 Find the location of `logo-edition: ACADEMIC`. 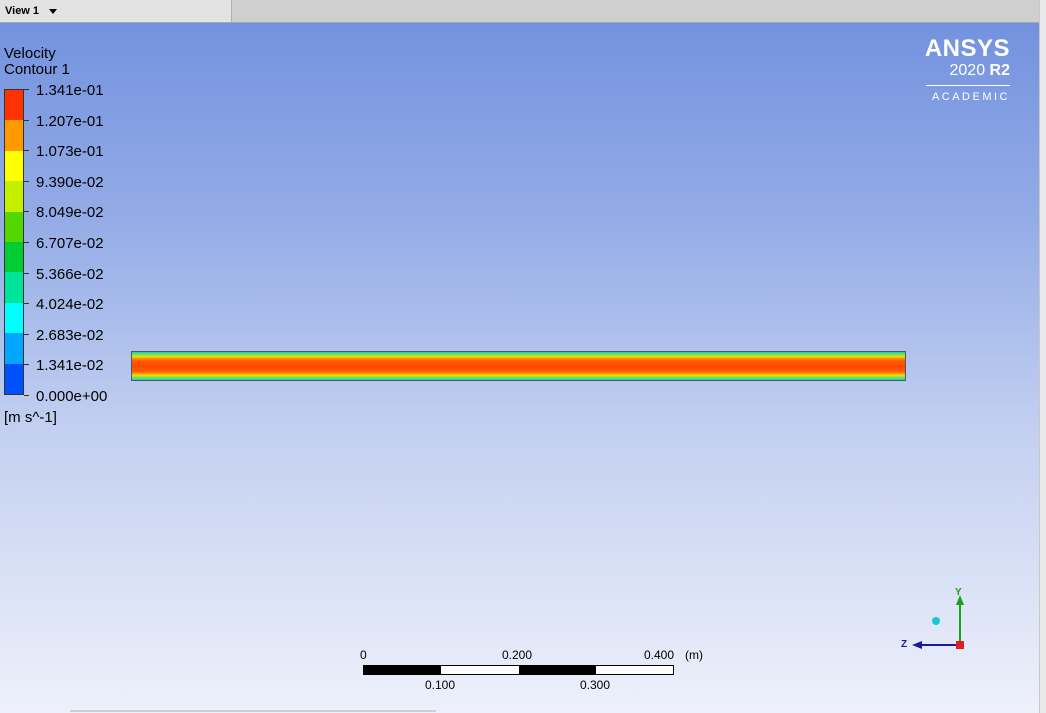

logo-edition: ACADEMIC is located at coordinates (970, 97).